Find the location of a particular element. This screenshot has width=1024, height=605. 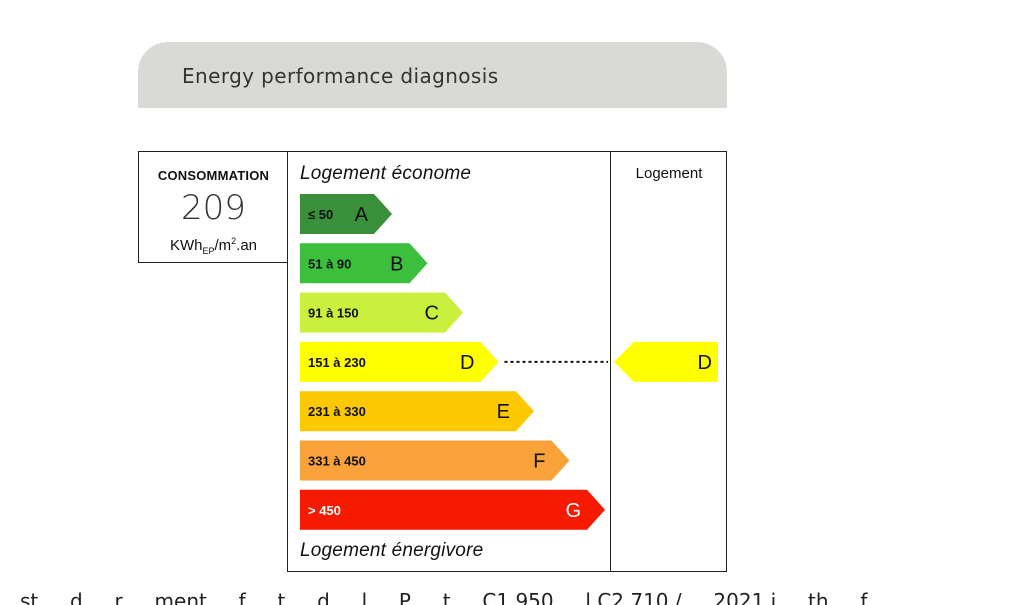

band-letter-d: D is located at coordinates (467, 363).